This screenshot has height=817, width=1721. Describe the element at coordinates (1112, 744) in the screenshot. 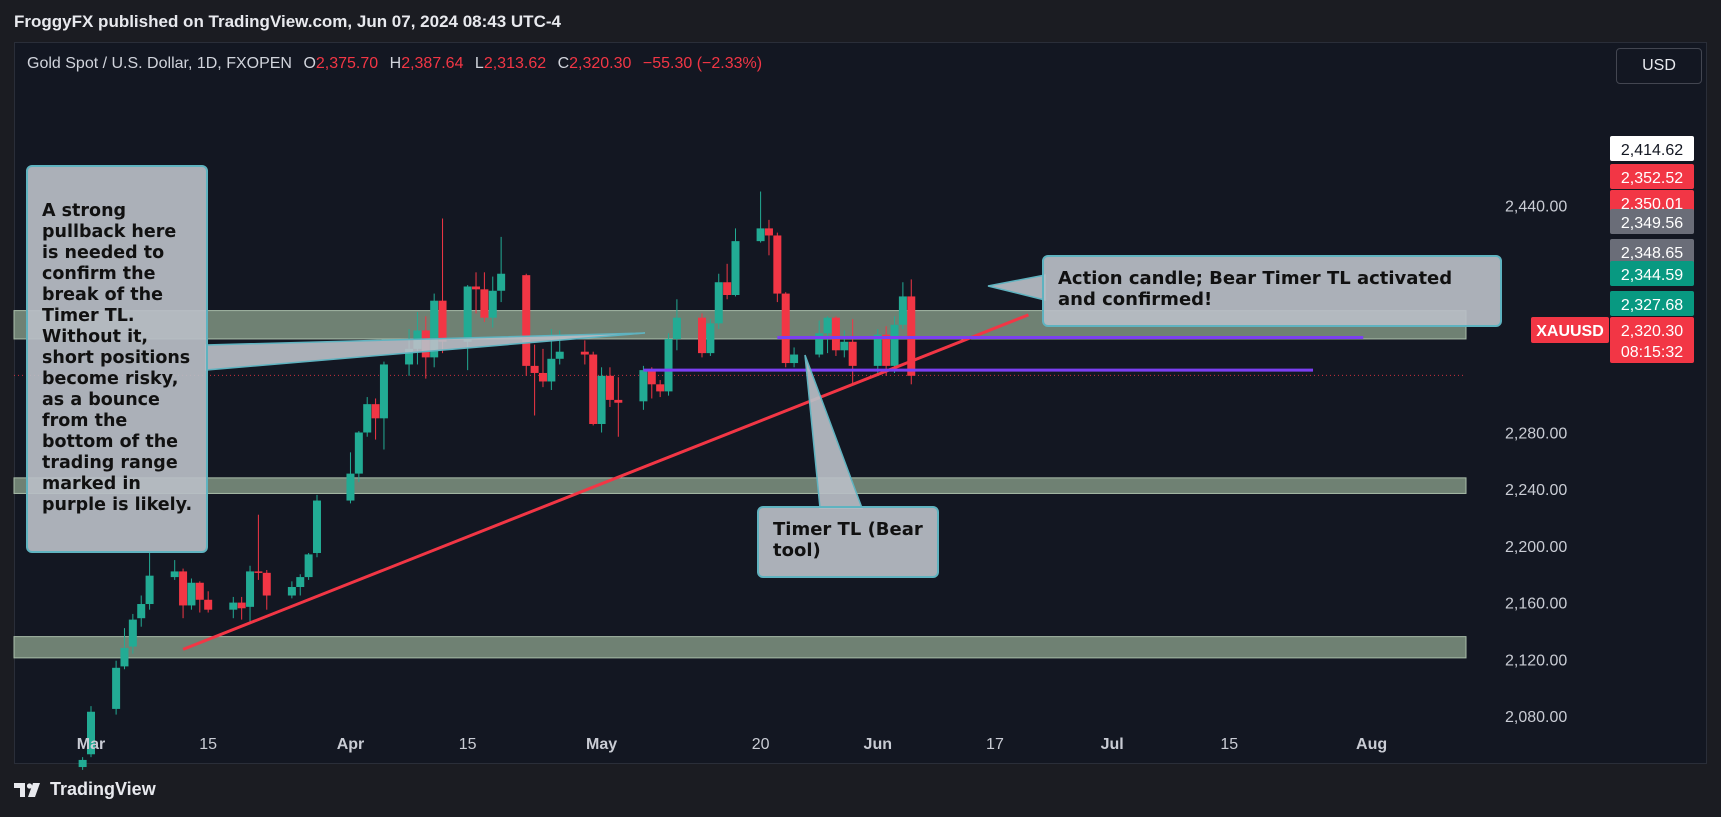

I see `x-tick-label: Jul` at that location.